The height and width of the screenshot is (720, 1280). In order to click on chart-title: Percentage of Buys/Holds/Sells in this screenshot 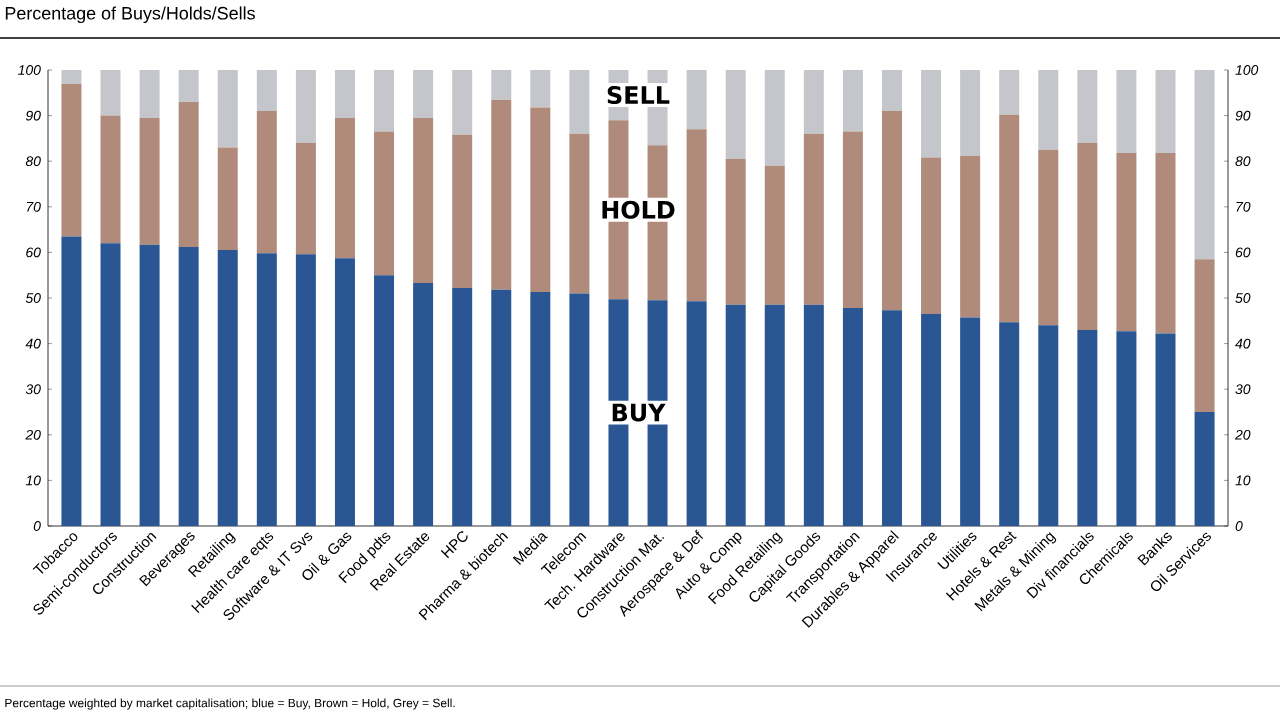, I will do `click(130, 15)`.